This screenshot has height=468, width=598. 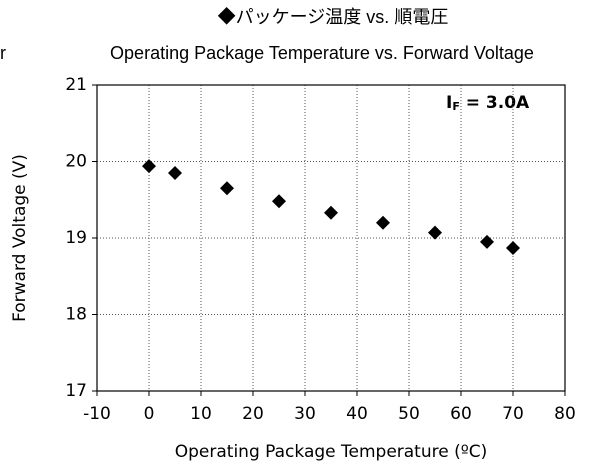 What do you see at coordinates (456, 106) in the screenshot?
I see `annotation-subscript: F` at bounding box center [456, 106].